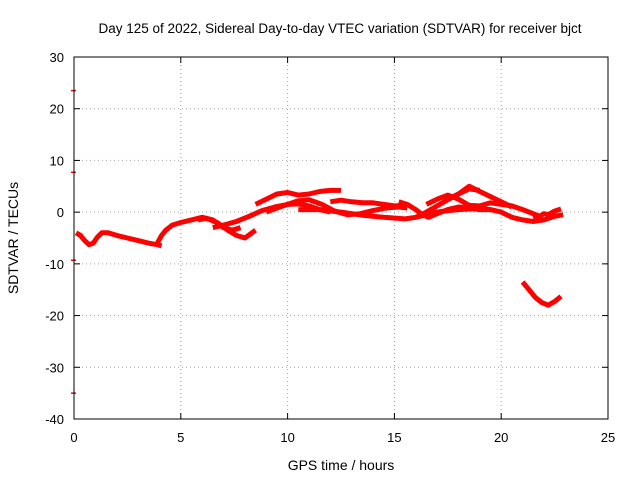 This screenshot has width=640, height=480. I want to click on y-tick-label: -20, so click(54, 316).